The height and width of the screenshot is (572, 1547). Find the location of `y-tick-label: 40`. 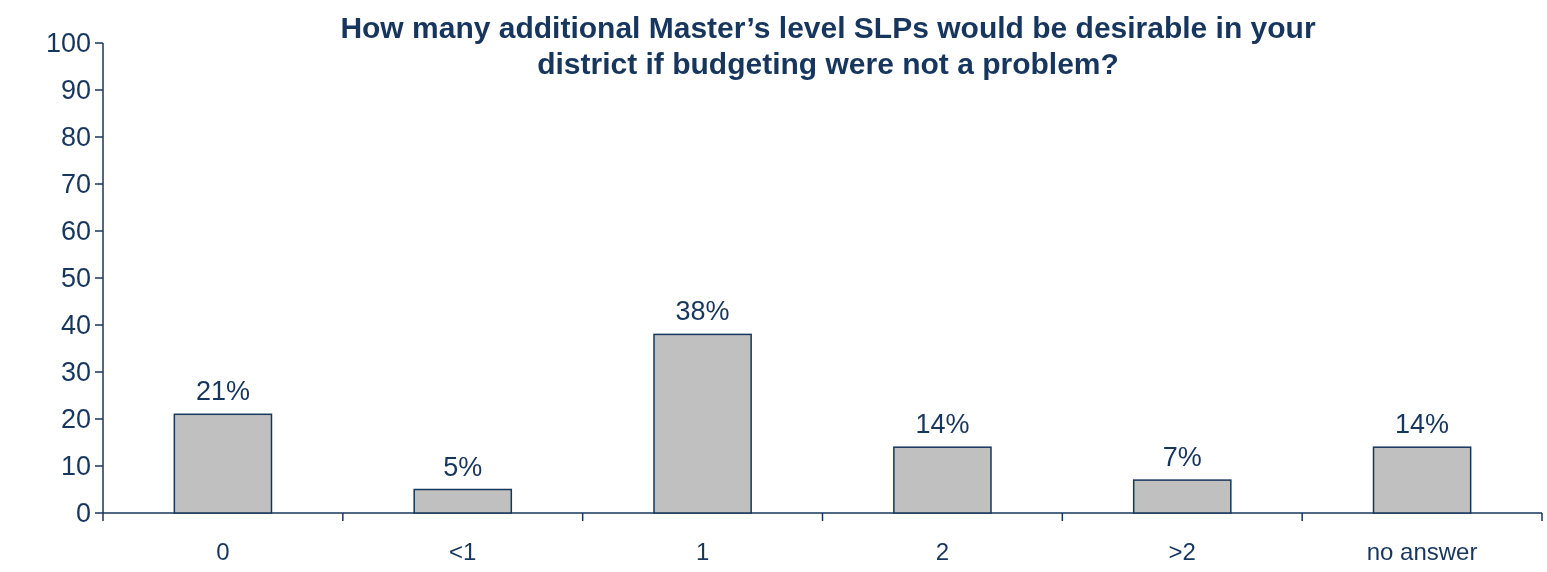

y-tick-label: 40 is located at coordinates (75, 325).